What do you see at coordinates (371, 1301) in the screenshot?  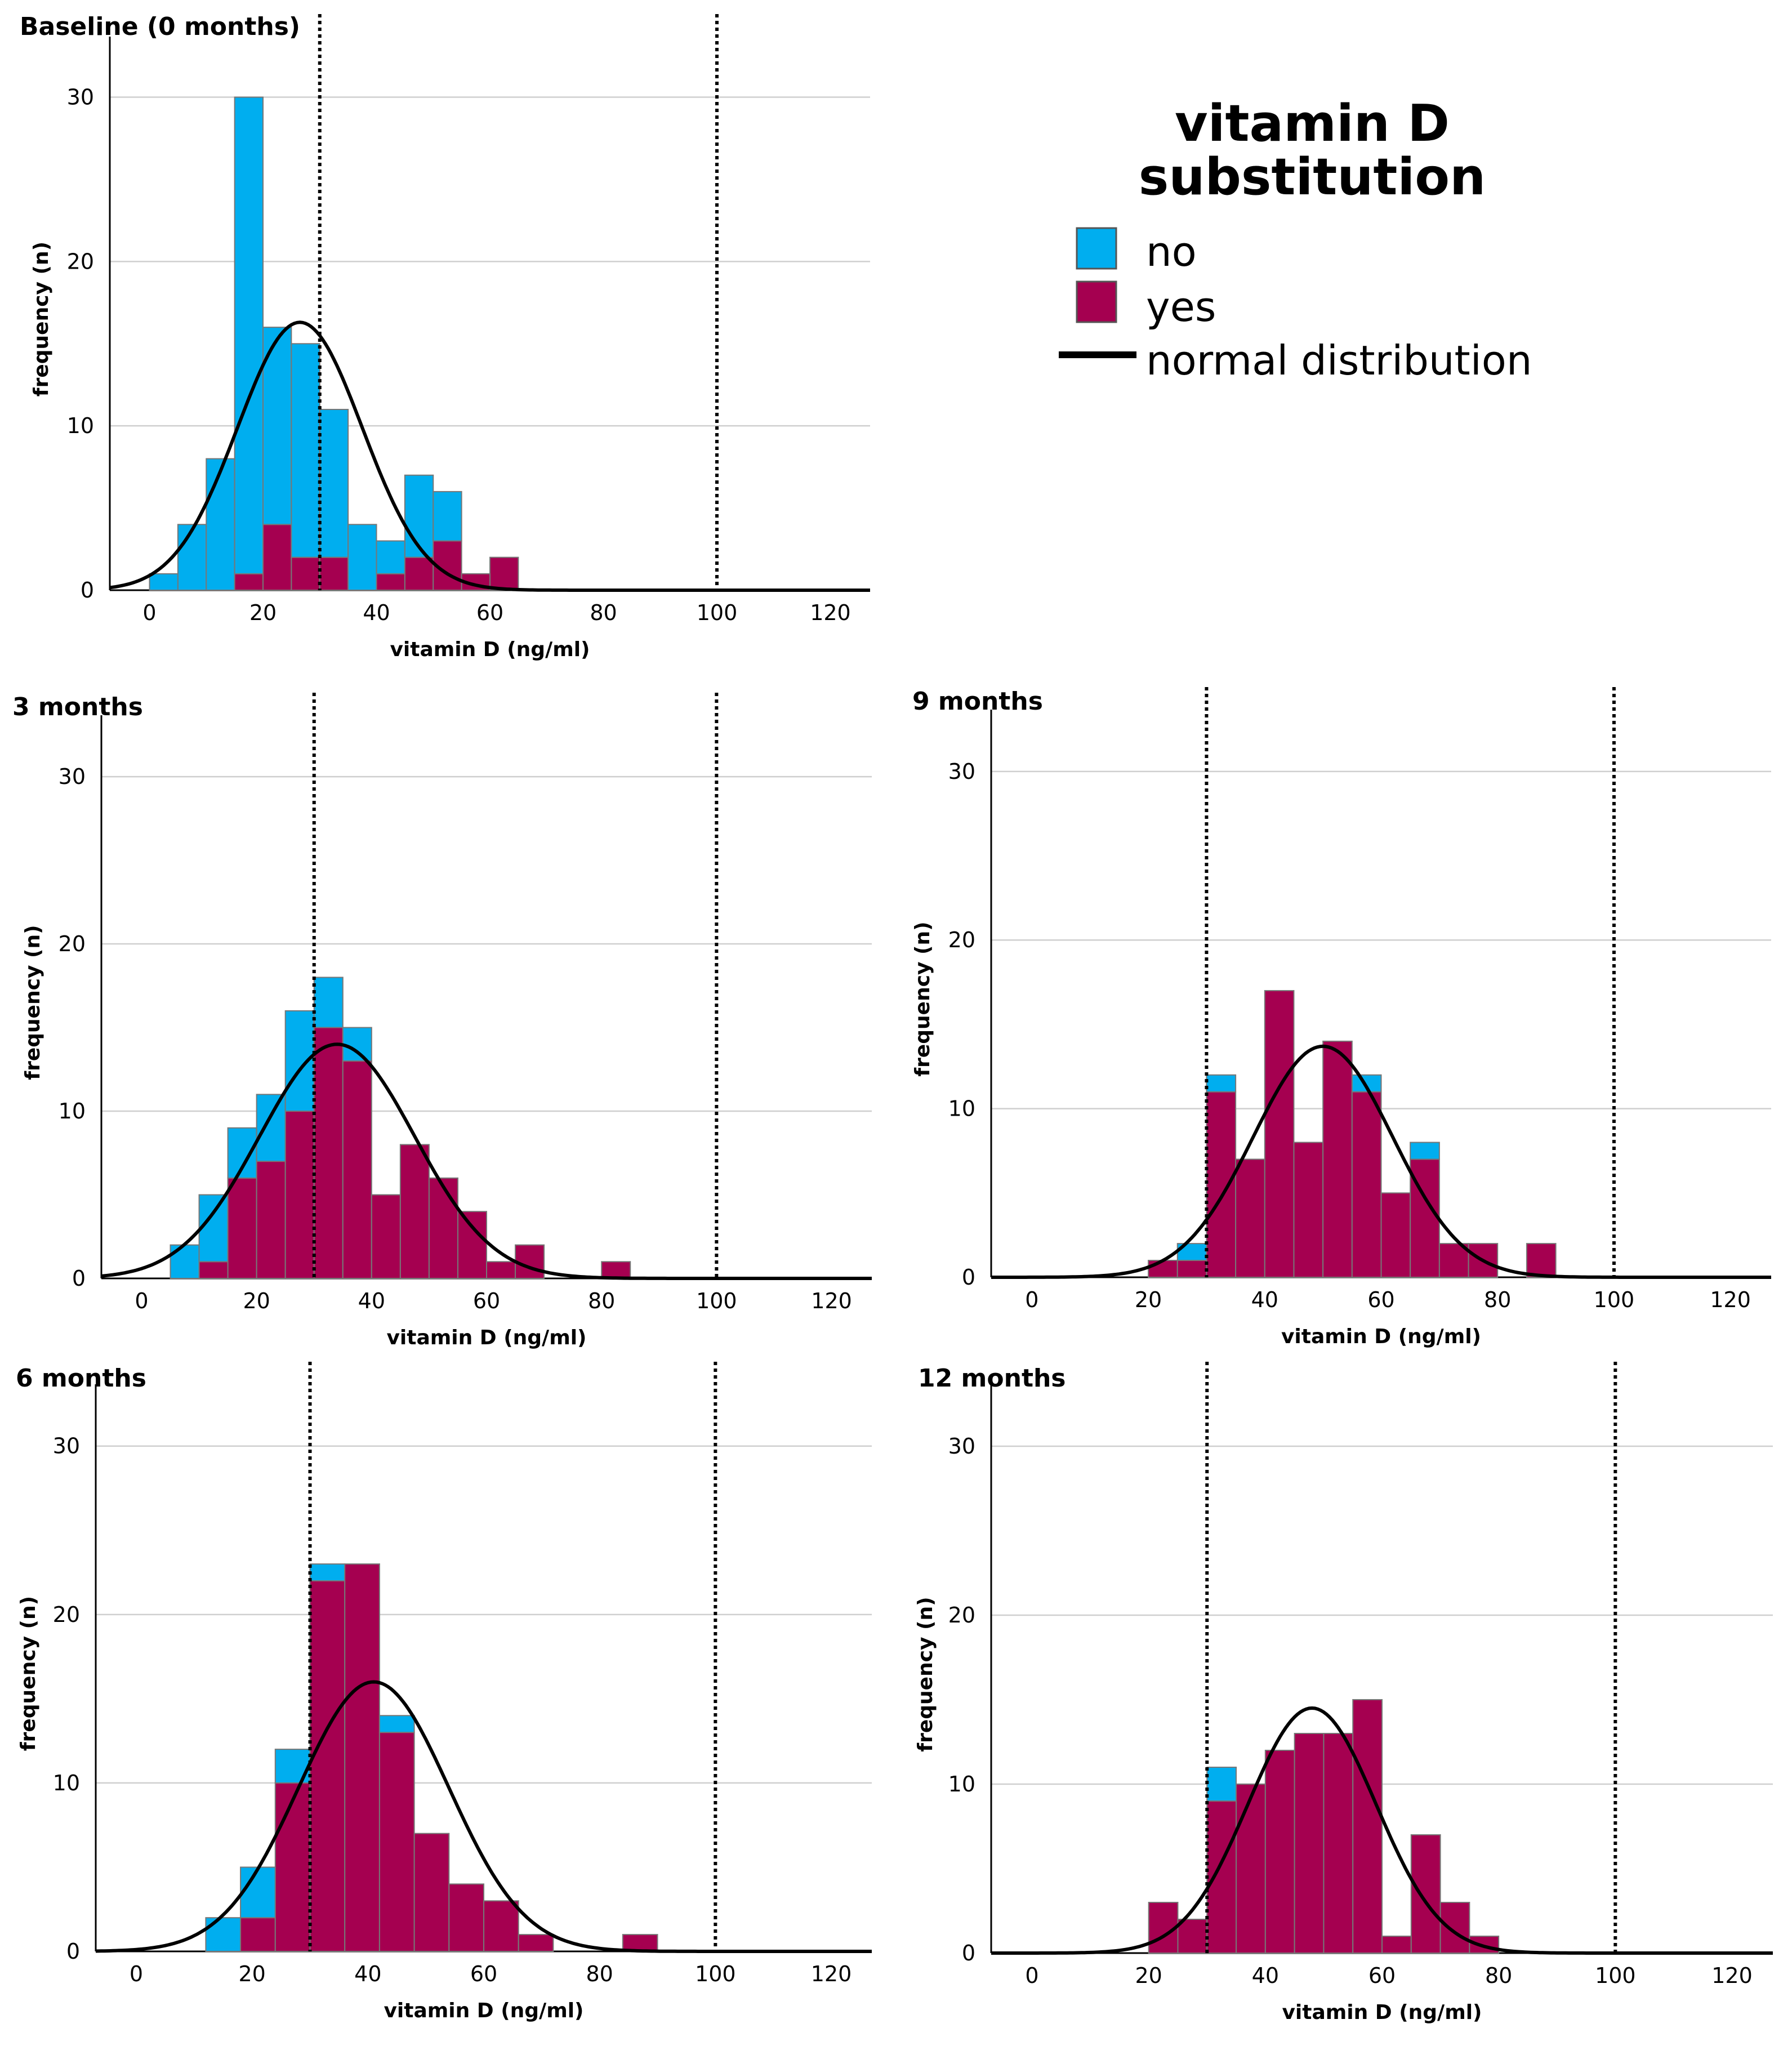 I see `x-tick-label: 40` at bounding box center [371, 1301].